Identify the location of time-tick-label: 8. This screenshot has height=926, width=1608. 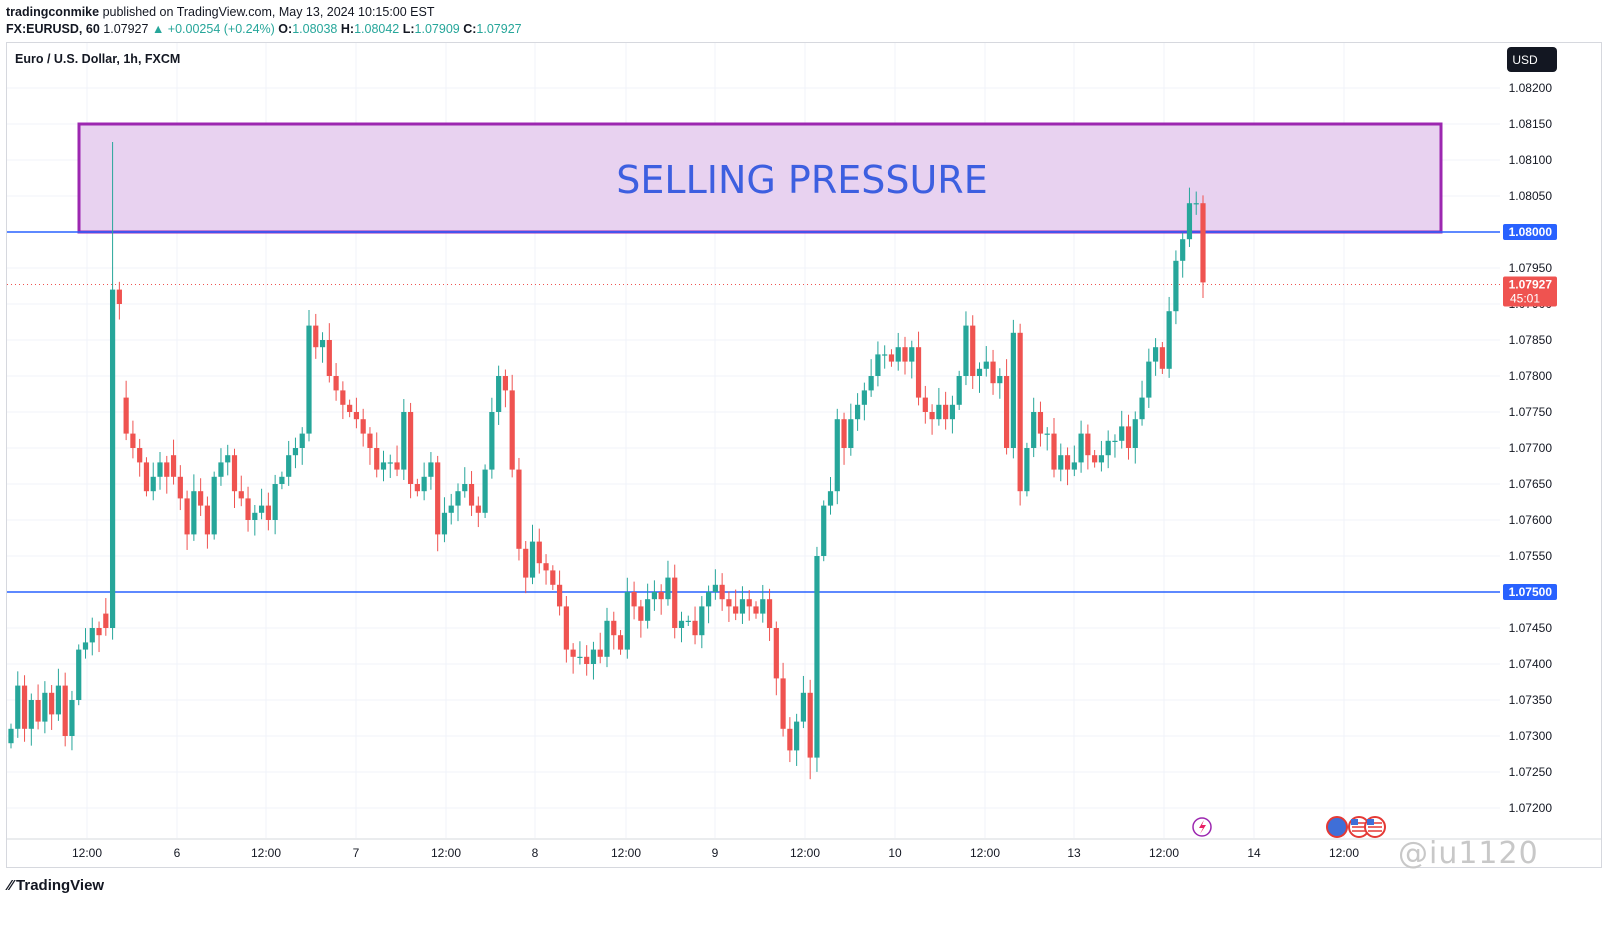
(535, 853).